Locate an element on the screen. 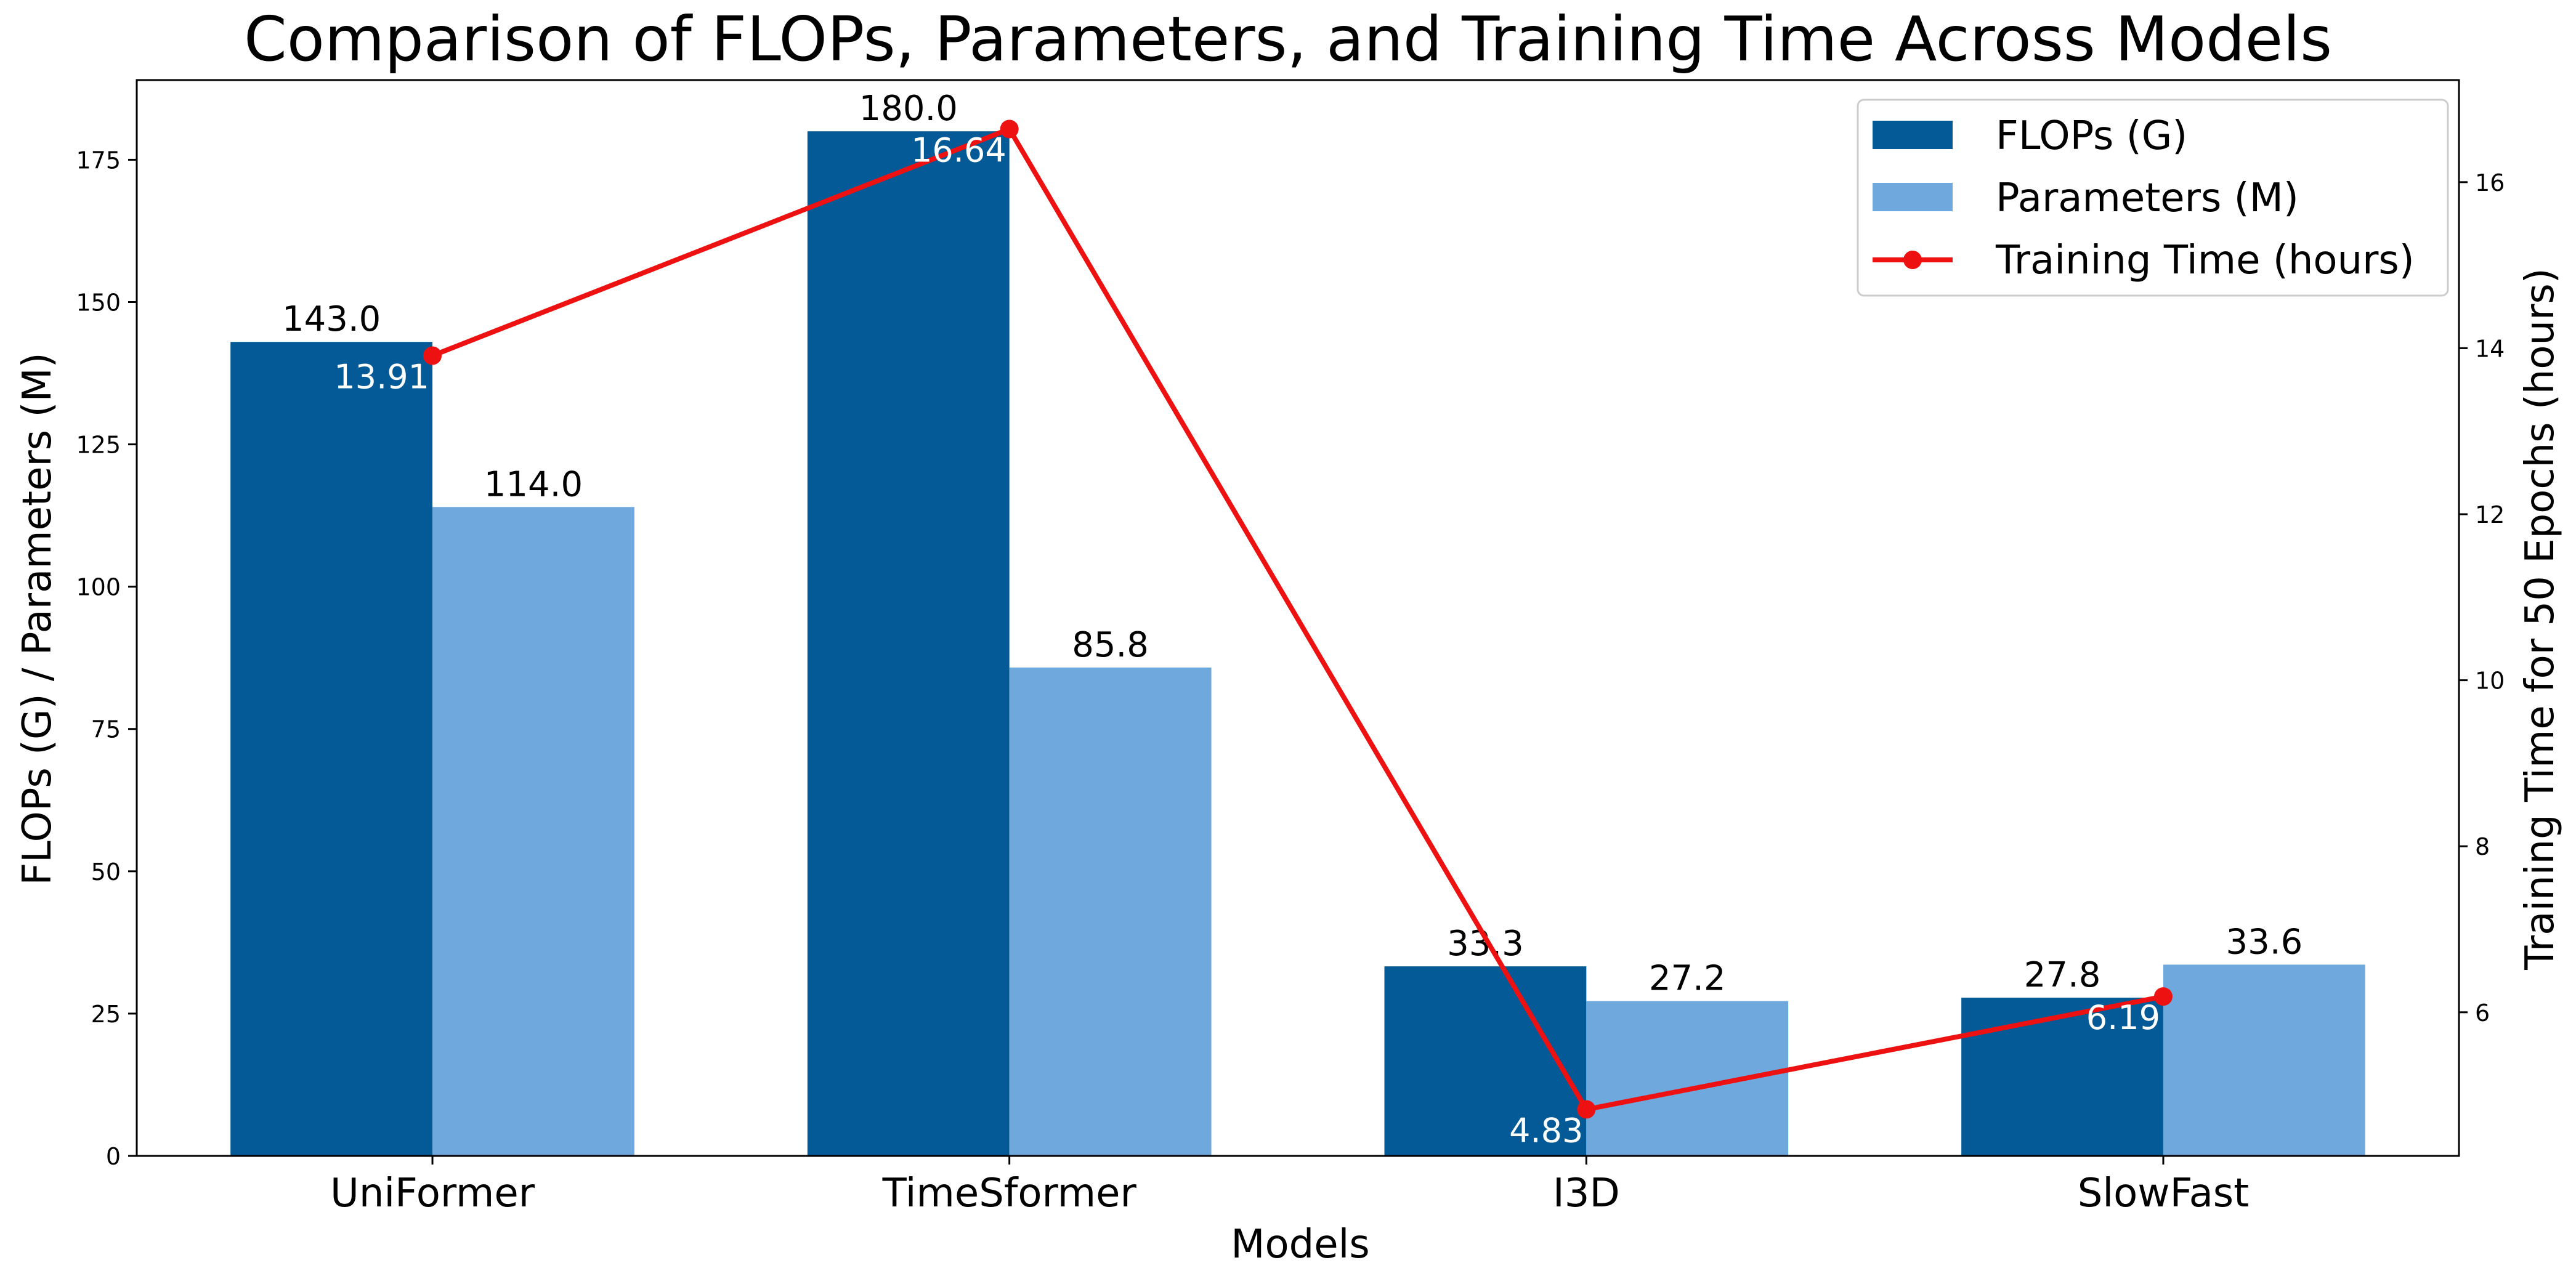  y-tick-label: 150 is located at coordinates (99, 302).